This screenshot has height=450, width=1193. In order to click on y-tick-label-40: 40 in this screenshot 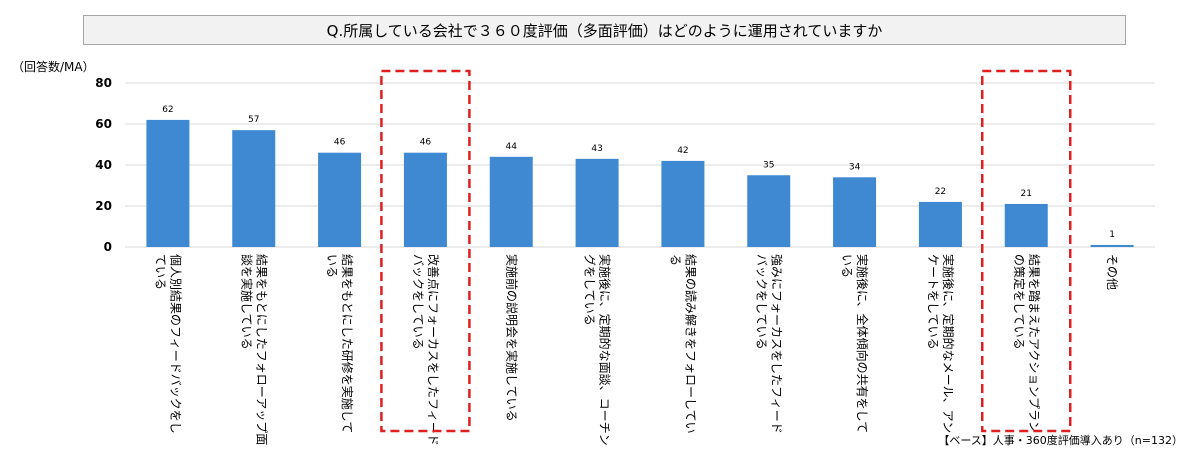, I will do `click(103, 165)`.